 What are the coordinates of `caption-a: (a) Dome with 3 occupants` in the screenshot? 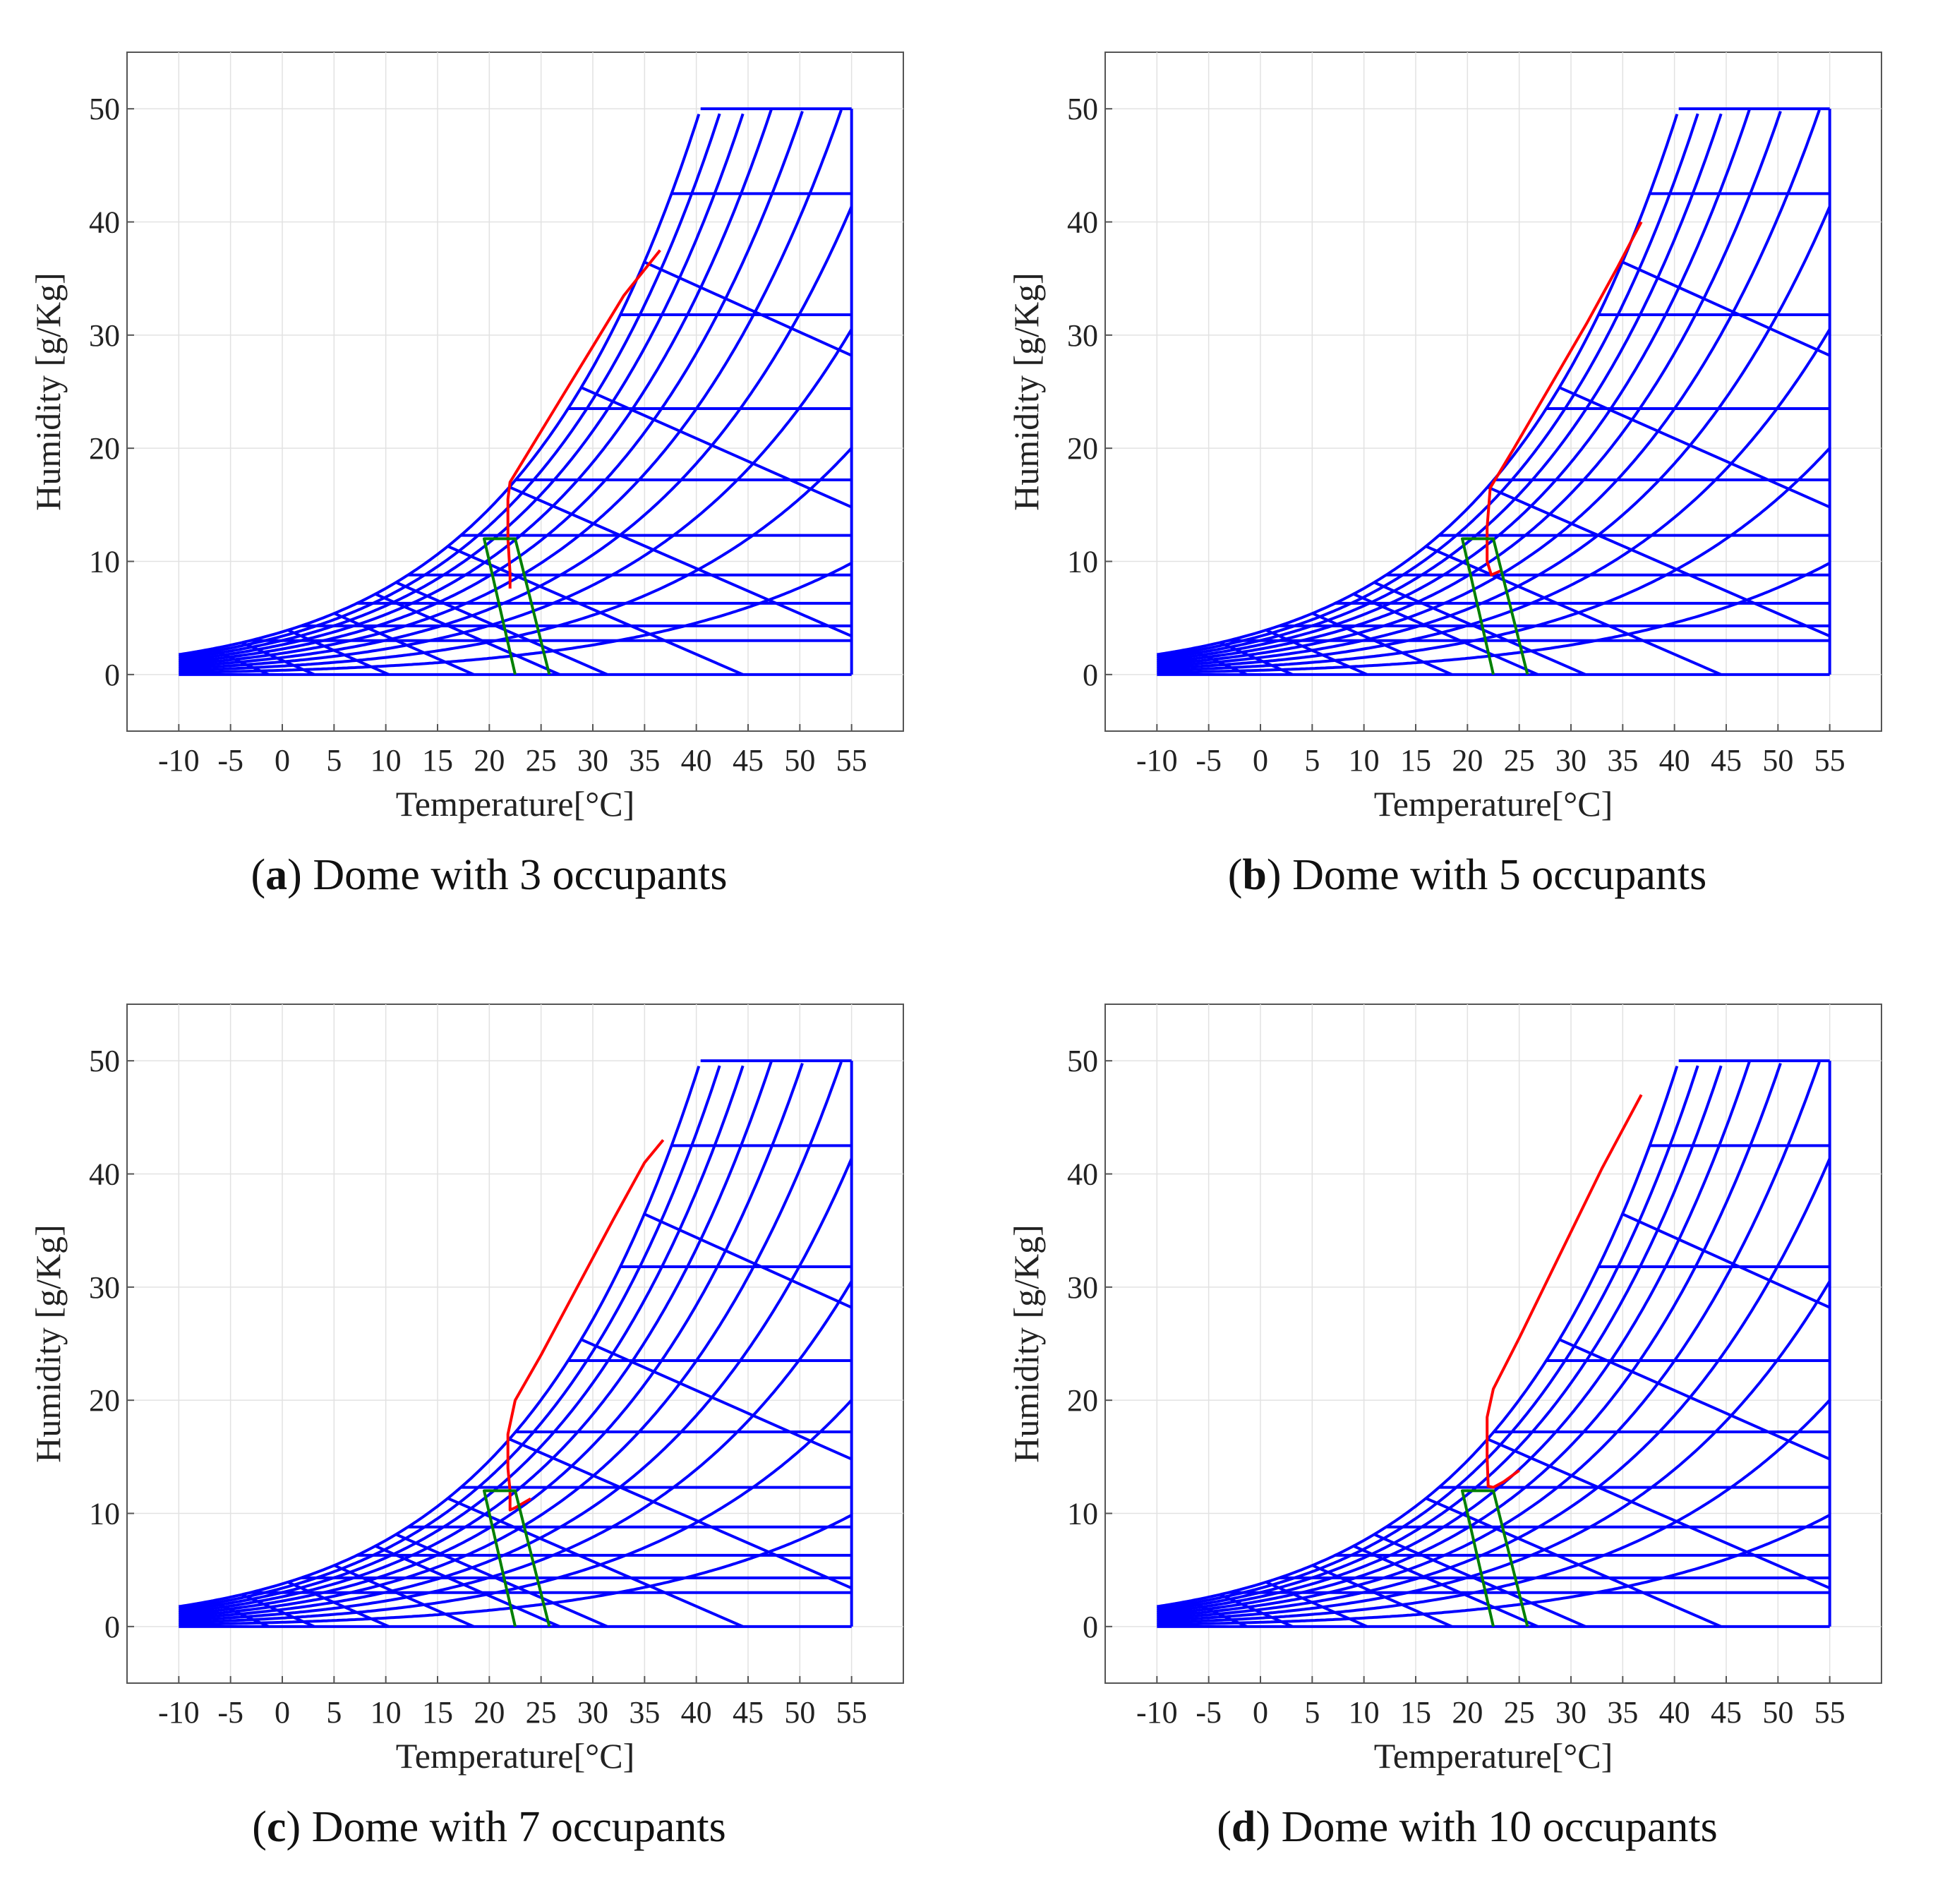 It's located at (489, 875).